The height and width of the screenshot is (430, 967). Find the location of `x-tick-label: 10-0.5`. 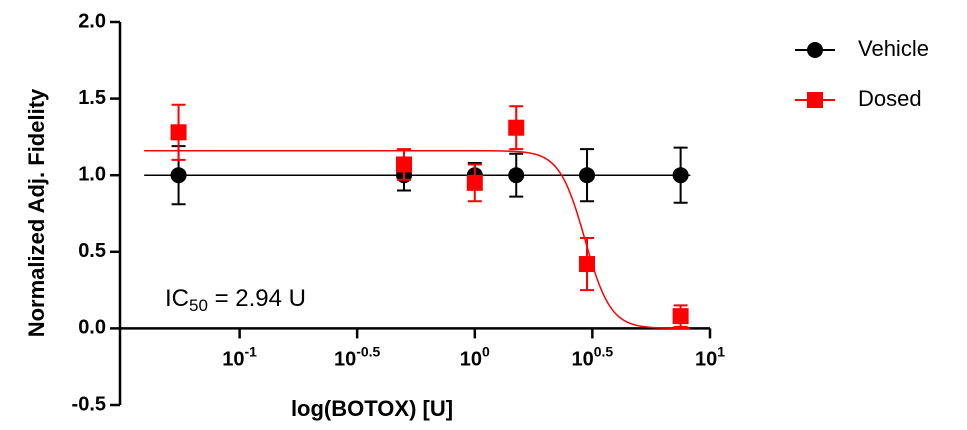

x-tick-label: 10-0.5 is located at coordinates (357, 357).